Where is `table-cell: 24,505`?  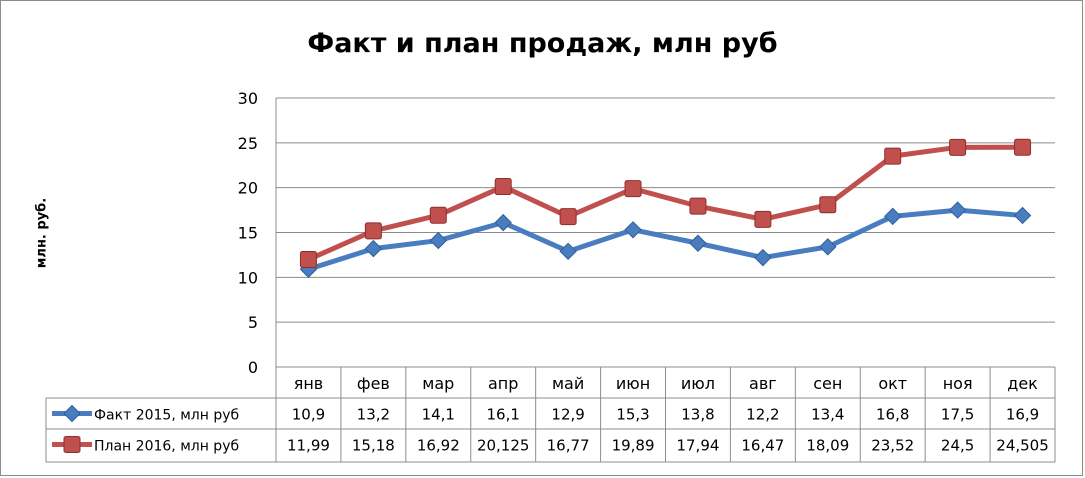
table-cell: 24,505 is located at coordinates (1022, 446).